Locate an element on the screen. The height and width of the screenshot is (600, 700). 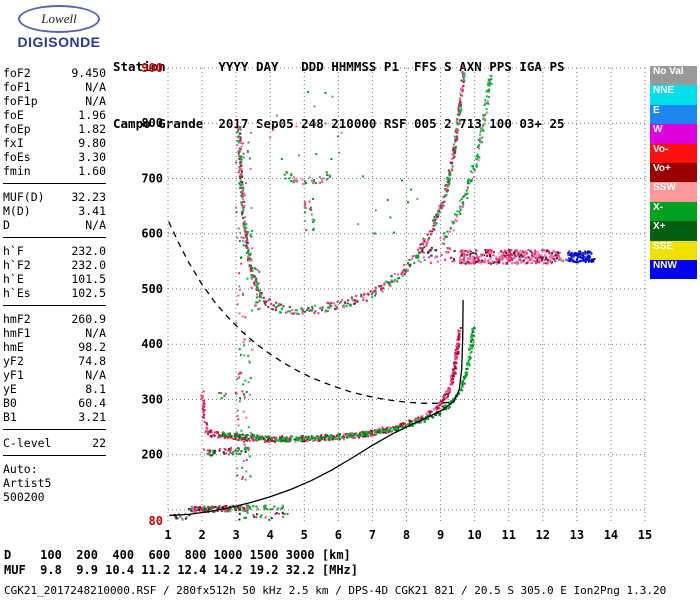
param-row-yf1: yF1 N/A is located at coordinates (54, 375).